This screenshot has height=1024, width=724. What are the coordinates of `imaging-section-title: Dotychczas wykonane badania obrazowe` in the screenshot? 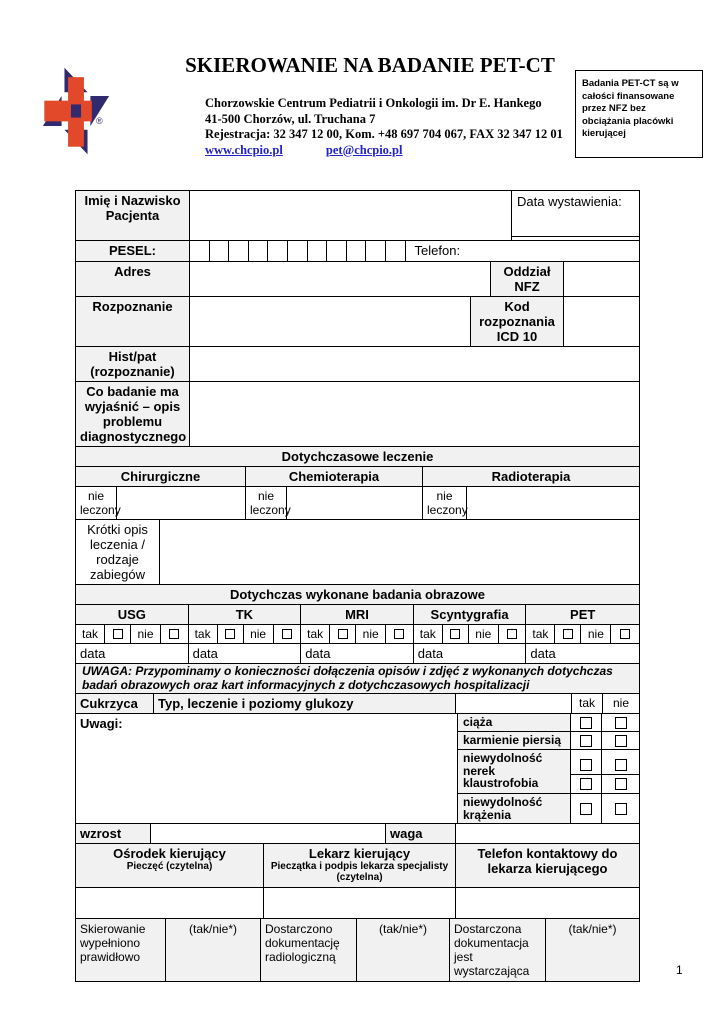 It's located at (357, 594).